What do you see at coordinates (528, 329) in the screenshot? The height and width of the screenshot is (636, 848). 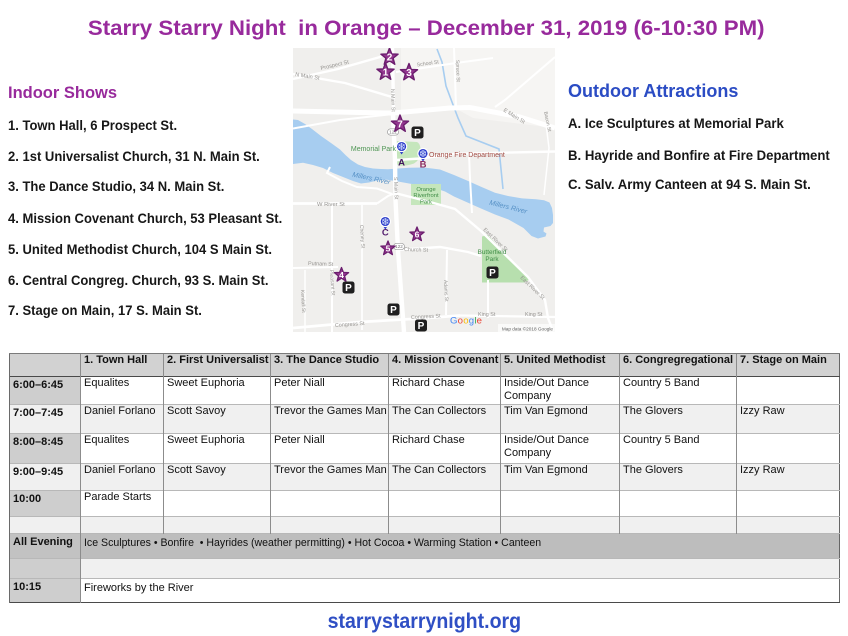 I see `svg-text: Map data ©2018 Google` at bounding box center [528, 329].